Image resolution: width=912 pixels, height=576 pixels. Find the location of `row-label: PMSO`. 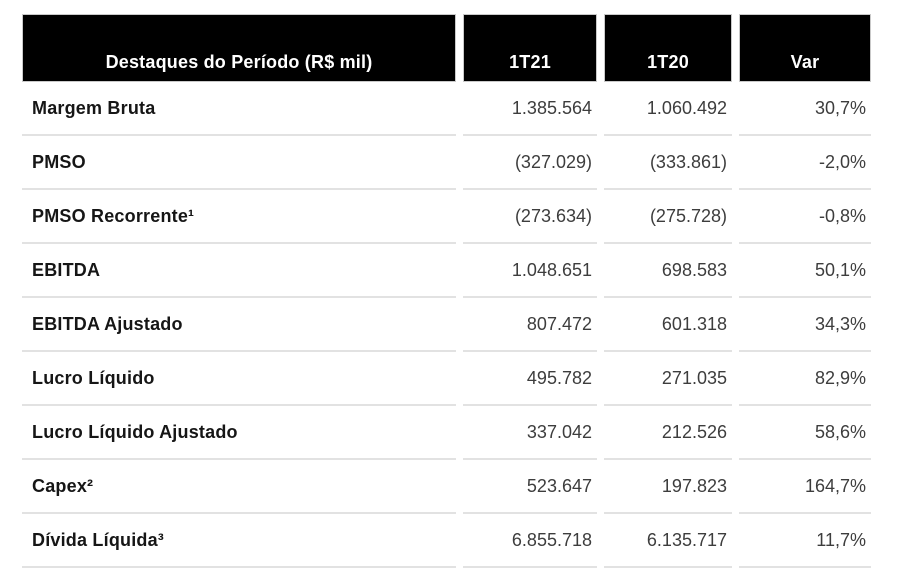

row-label: PMSO is located at coordinates (239, 163).